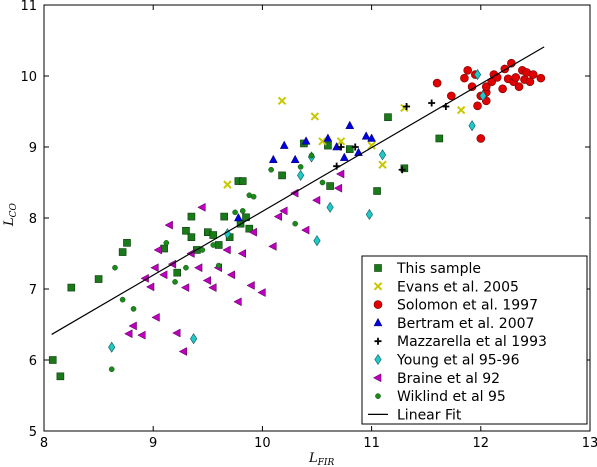 This screenshot has width=597, height=467. I want to click on x-tick-label: 12, so click(481, 443).